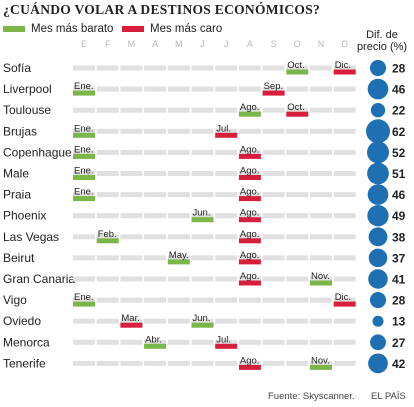 The width and height of the screenshot is (414, 407). Describe the element at coordinates (250, 107) in the screenshot. I see `cheap-month-label: Ago.` at that location.